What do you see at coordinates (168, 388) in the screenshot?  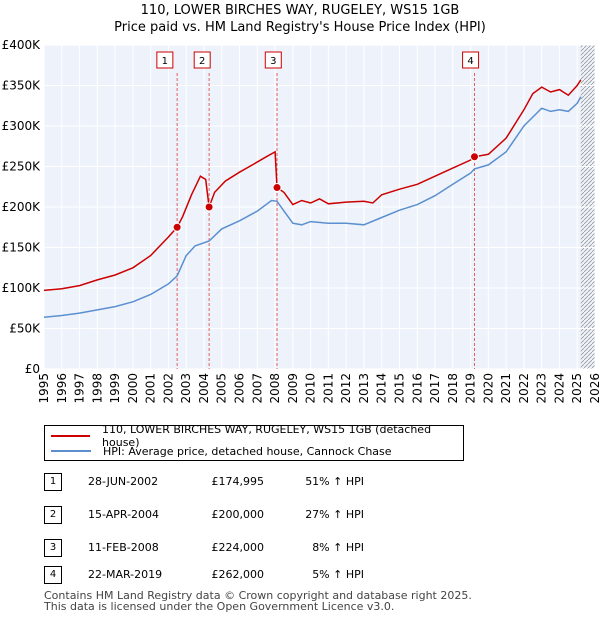 I see `x-tick-label: 2002` at bounding box center [168, 388].